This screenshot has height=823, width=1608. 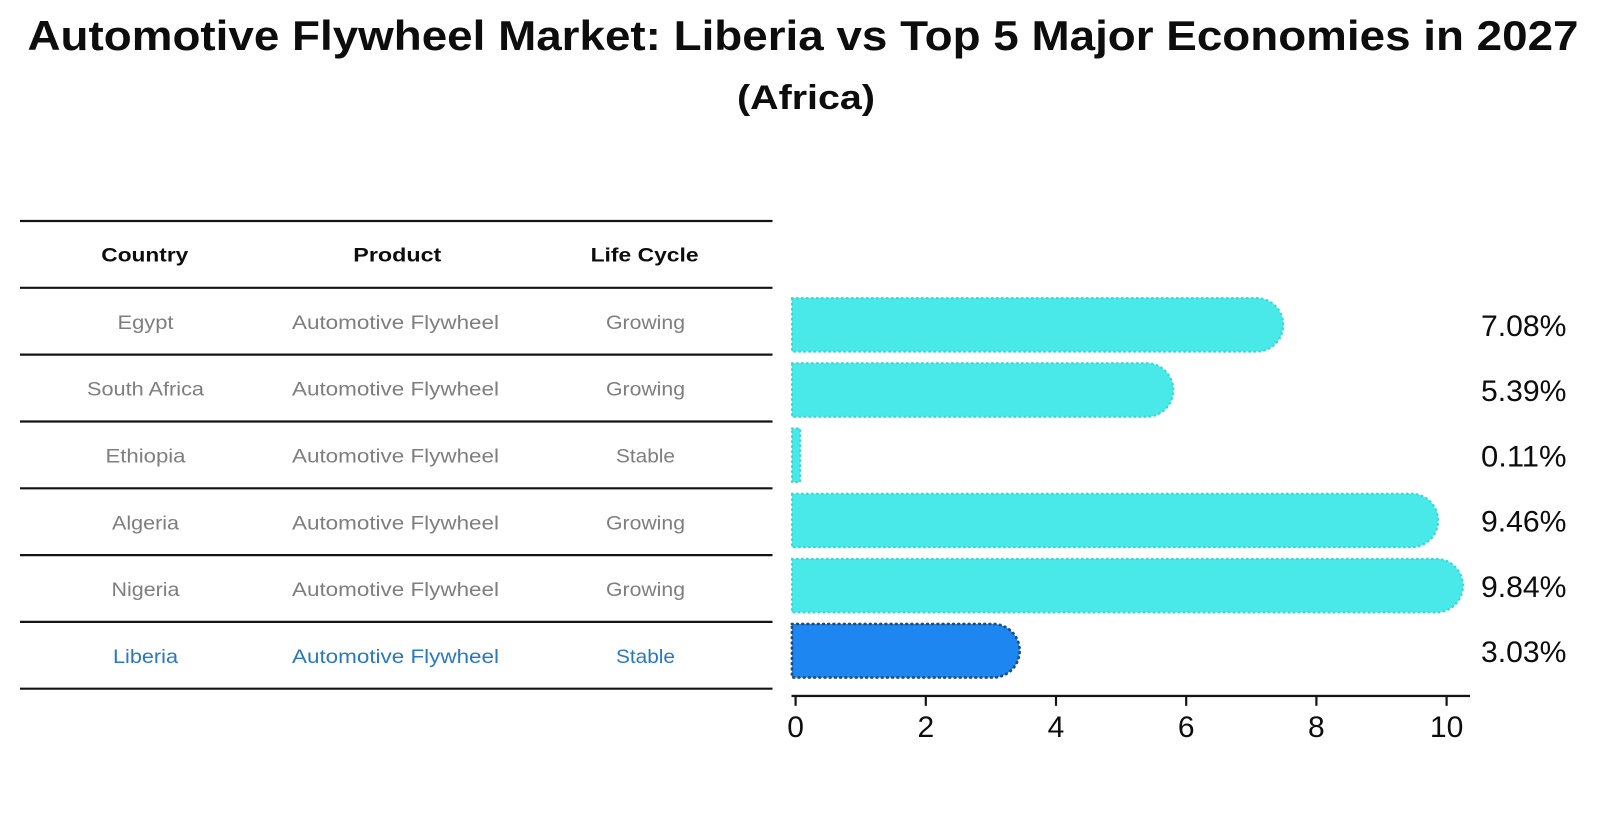 I want to click on svg-text: 5.39%, so click(x=1524, y=391).